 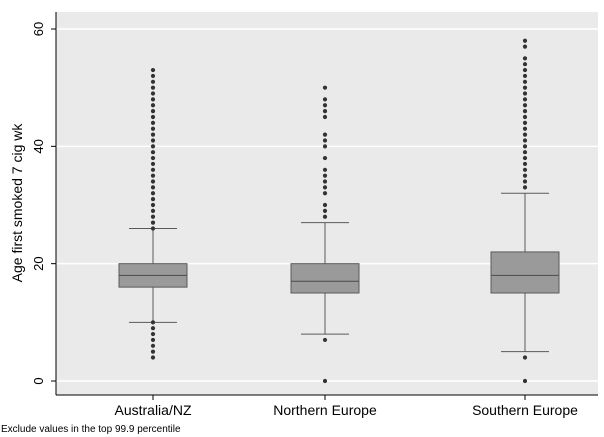 What do you see at coordinates (43, 203) in the screenshot?
I see `y-ticks: 0 20 40 60` at bounding box center [43, 203].